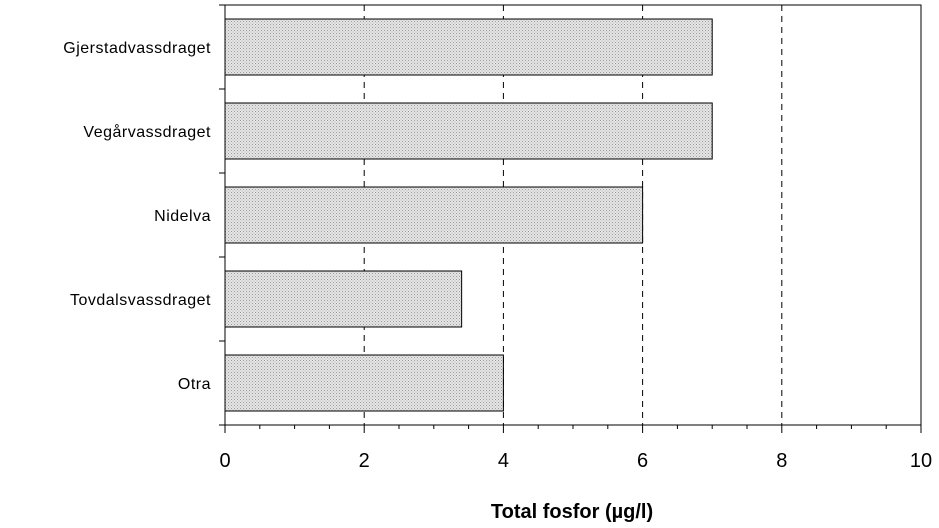 Image resolution: width=939 pixels, height=528 pixels. What do you see at coordinates (182, 216) in the screenshot?
I see `category-label: Nidelva` at bounding box center [182, 216].